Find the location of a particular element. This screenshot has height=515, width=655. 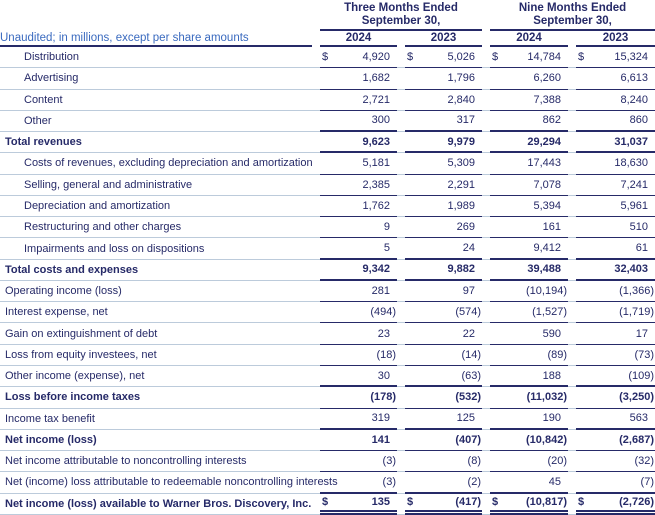

value-cell-3m-2024: 9,342 is located at coordinates (354, 270).